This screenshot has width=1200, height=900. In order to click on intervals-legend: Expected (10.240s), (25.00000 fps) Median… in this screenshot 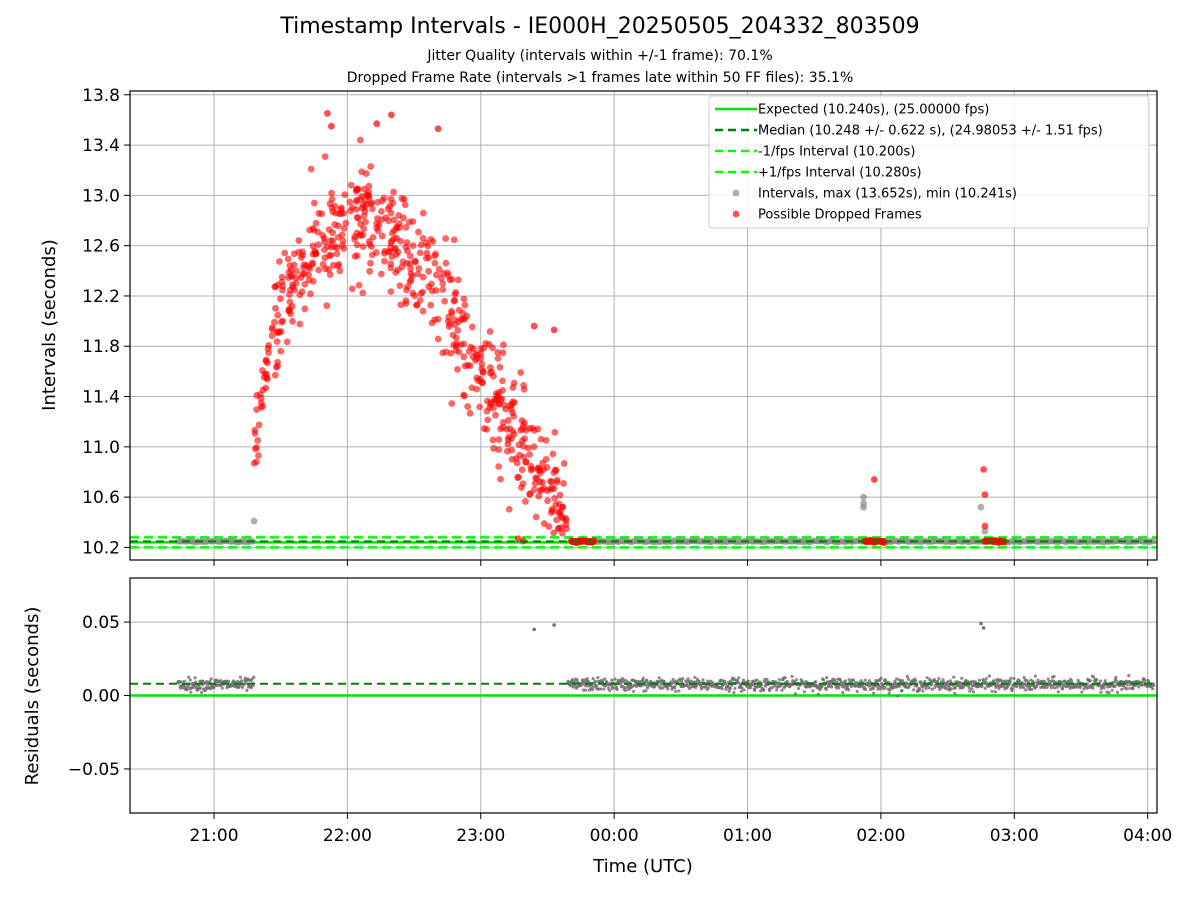, I will do `click(929, 162)`.